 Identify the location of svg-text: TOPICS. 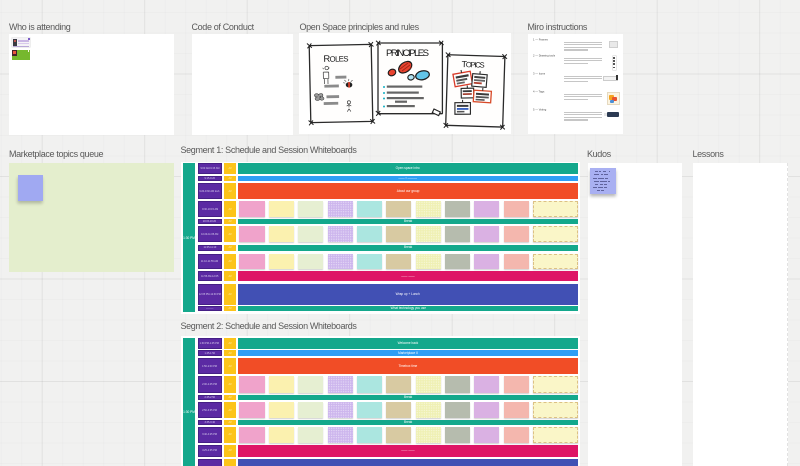
(472, 64).